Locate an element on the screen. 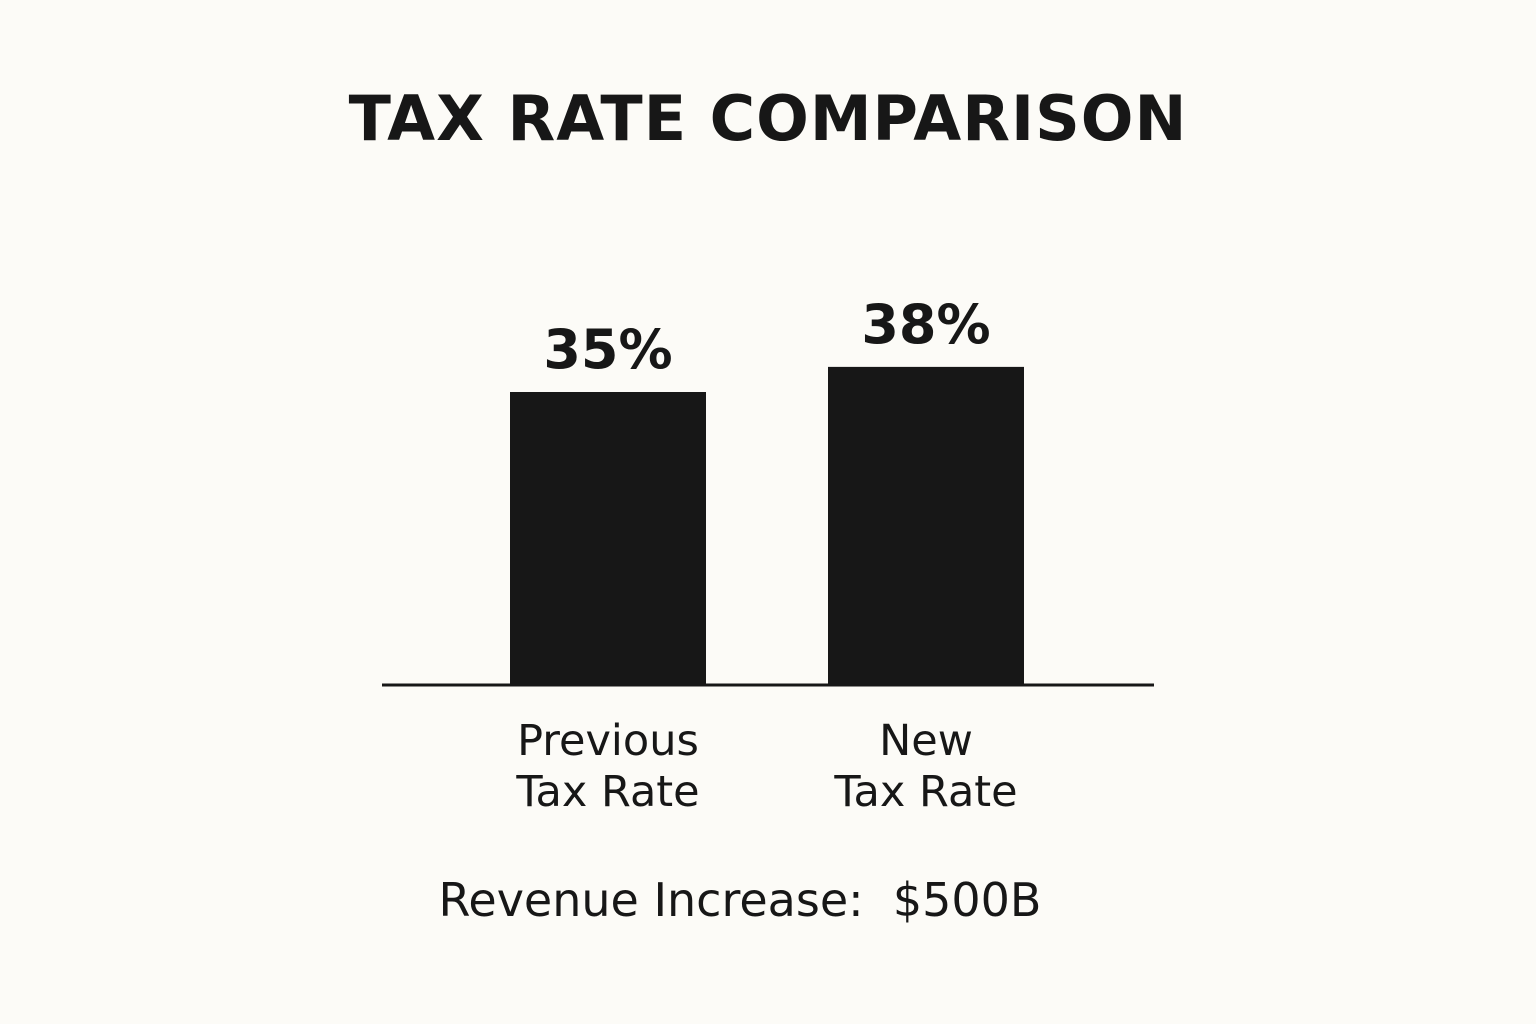  category-label-1-line-0: New is located at coordinates (926, 741).